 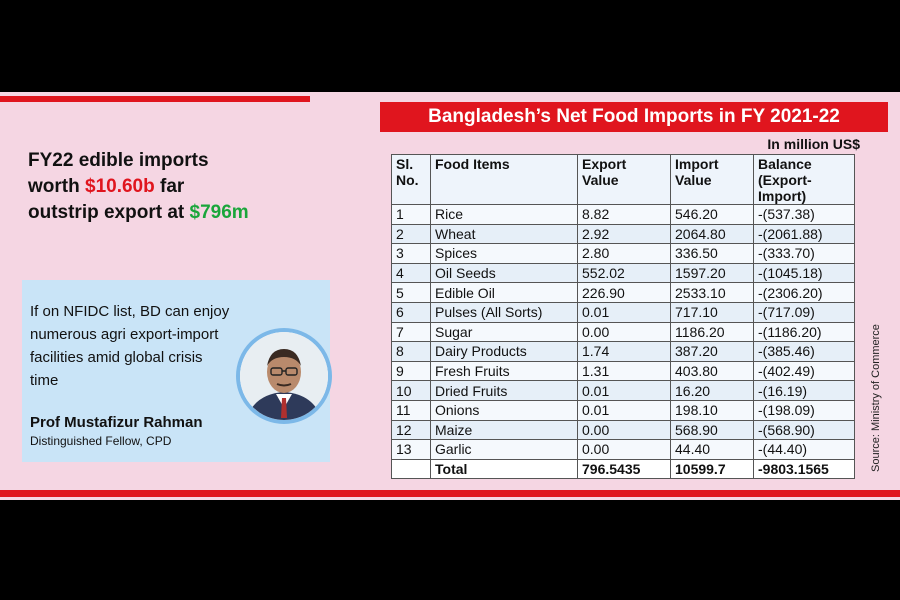 I want to click on table-cell: -(2306.20), so click(x=804, y=292).